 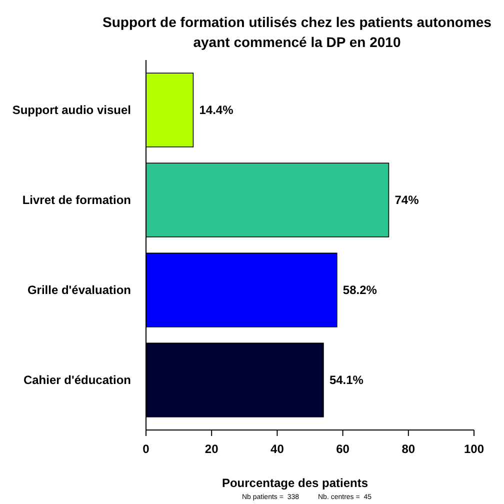 I want to click on y-tick-label: Cahier d'éducation, so click(x=77, y=380).